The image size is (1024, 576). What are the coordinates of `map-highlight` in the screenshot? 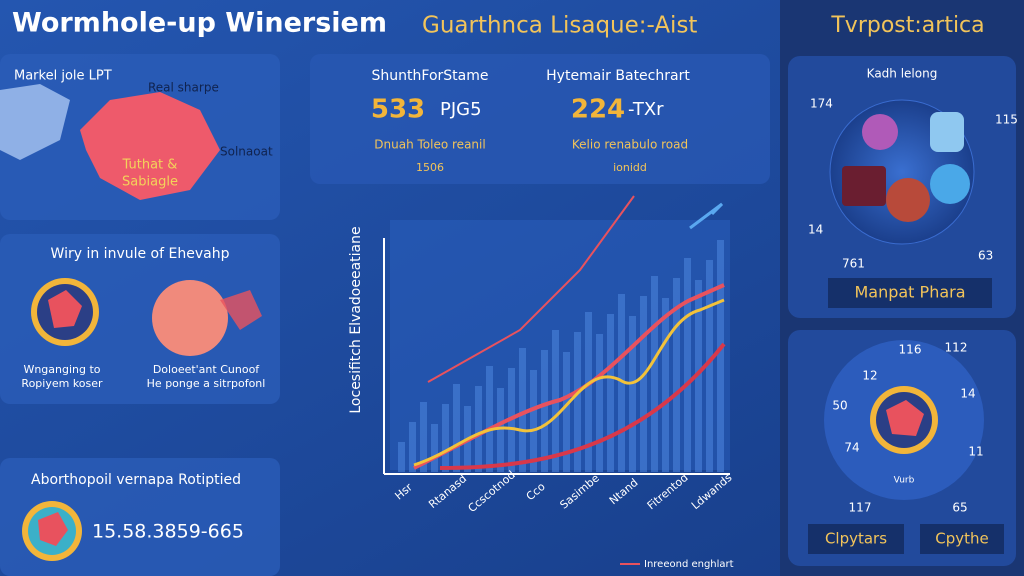 It's located at (150, 146).